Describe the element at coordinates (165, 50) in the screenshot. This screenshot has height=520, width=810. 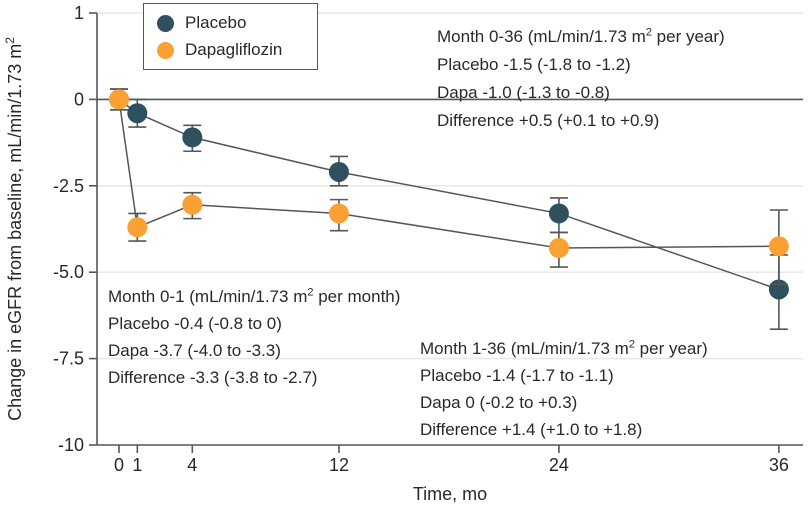
I see `dapagliflozin-marker-icon` at that location.